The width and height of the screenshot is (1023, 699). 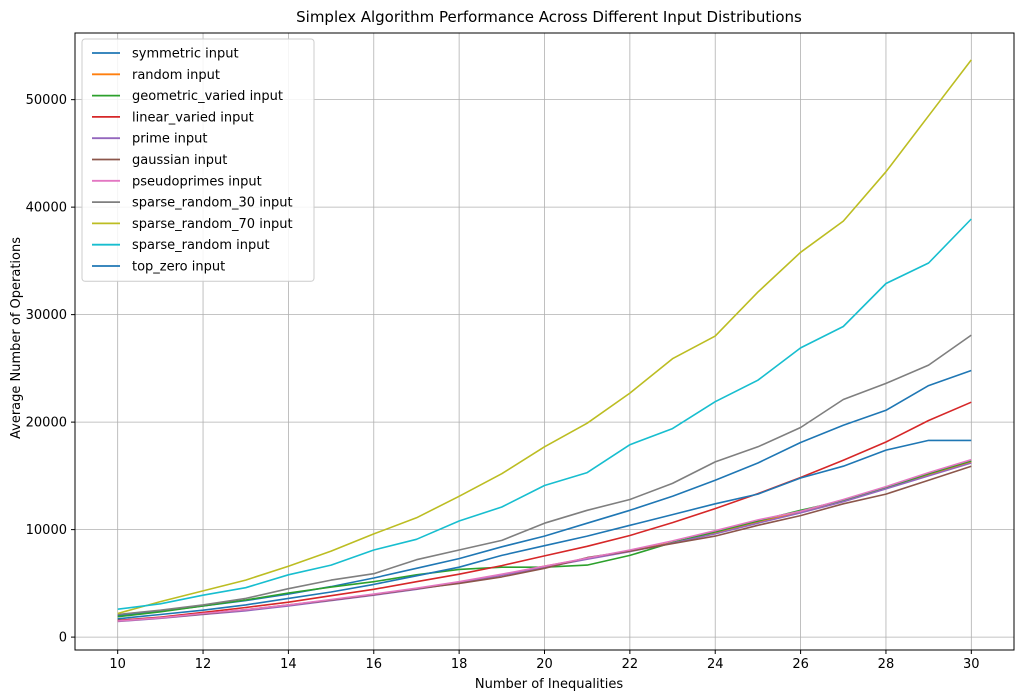 What do you see at coordinates (544, 664) in the screenshot?
I see `x-tick-label: 20` at bounding box center [544, 664].